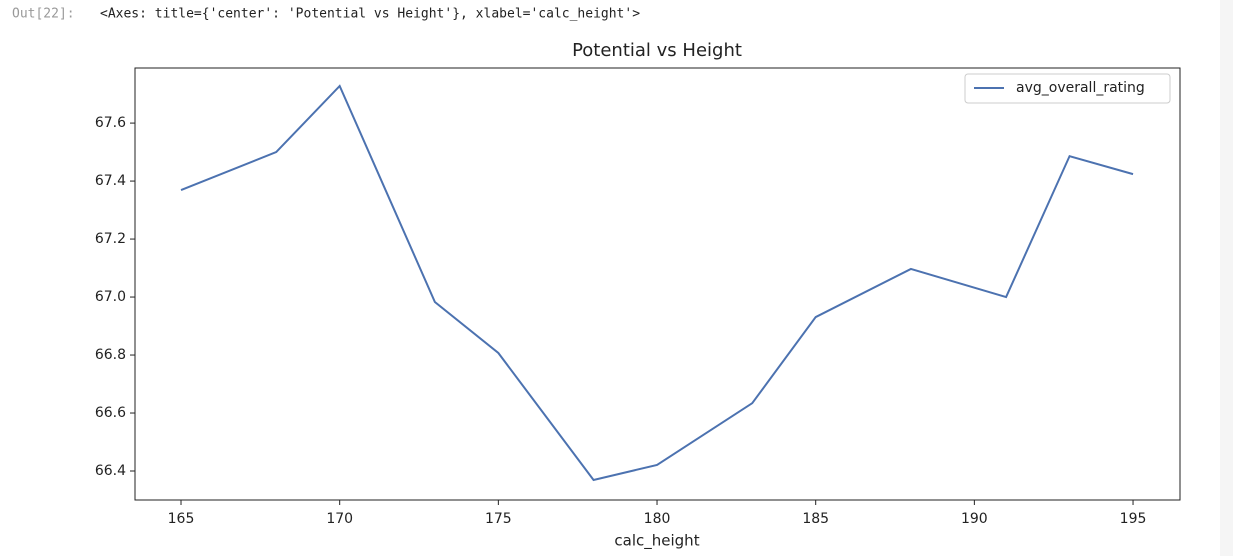 This screenshot has height=560, width=1233. What do you see at coordinates (1226, 278) in the screenshot?
I see `scroll-strip` at bounding box center [1226, 278].